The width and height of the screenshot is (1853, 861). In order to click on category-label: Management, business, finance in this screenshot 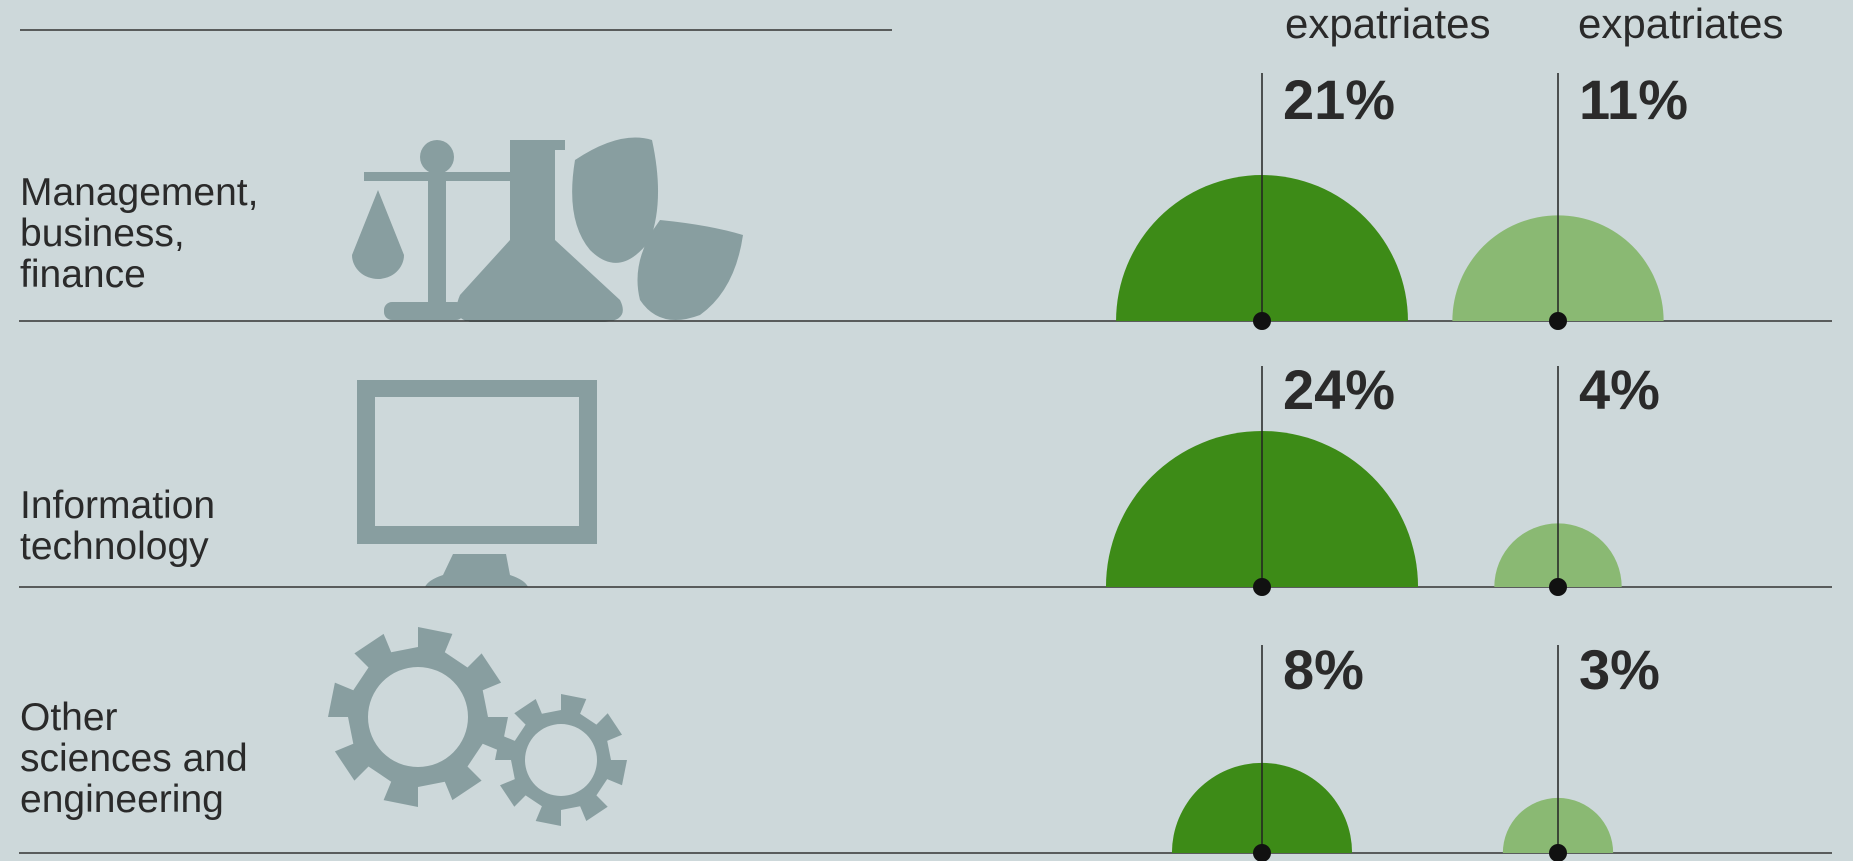, I will do `click(139, 233)`.